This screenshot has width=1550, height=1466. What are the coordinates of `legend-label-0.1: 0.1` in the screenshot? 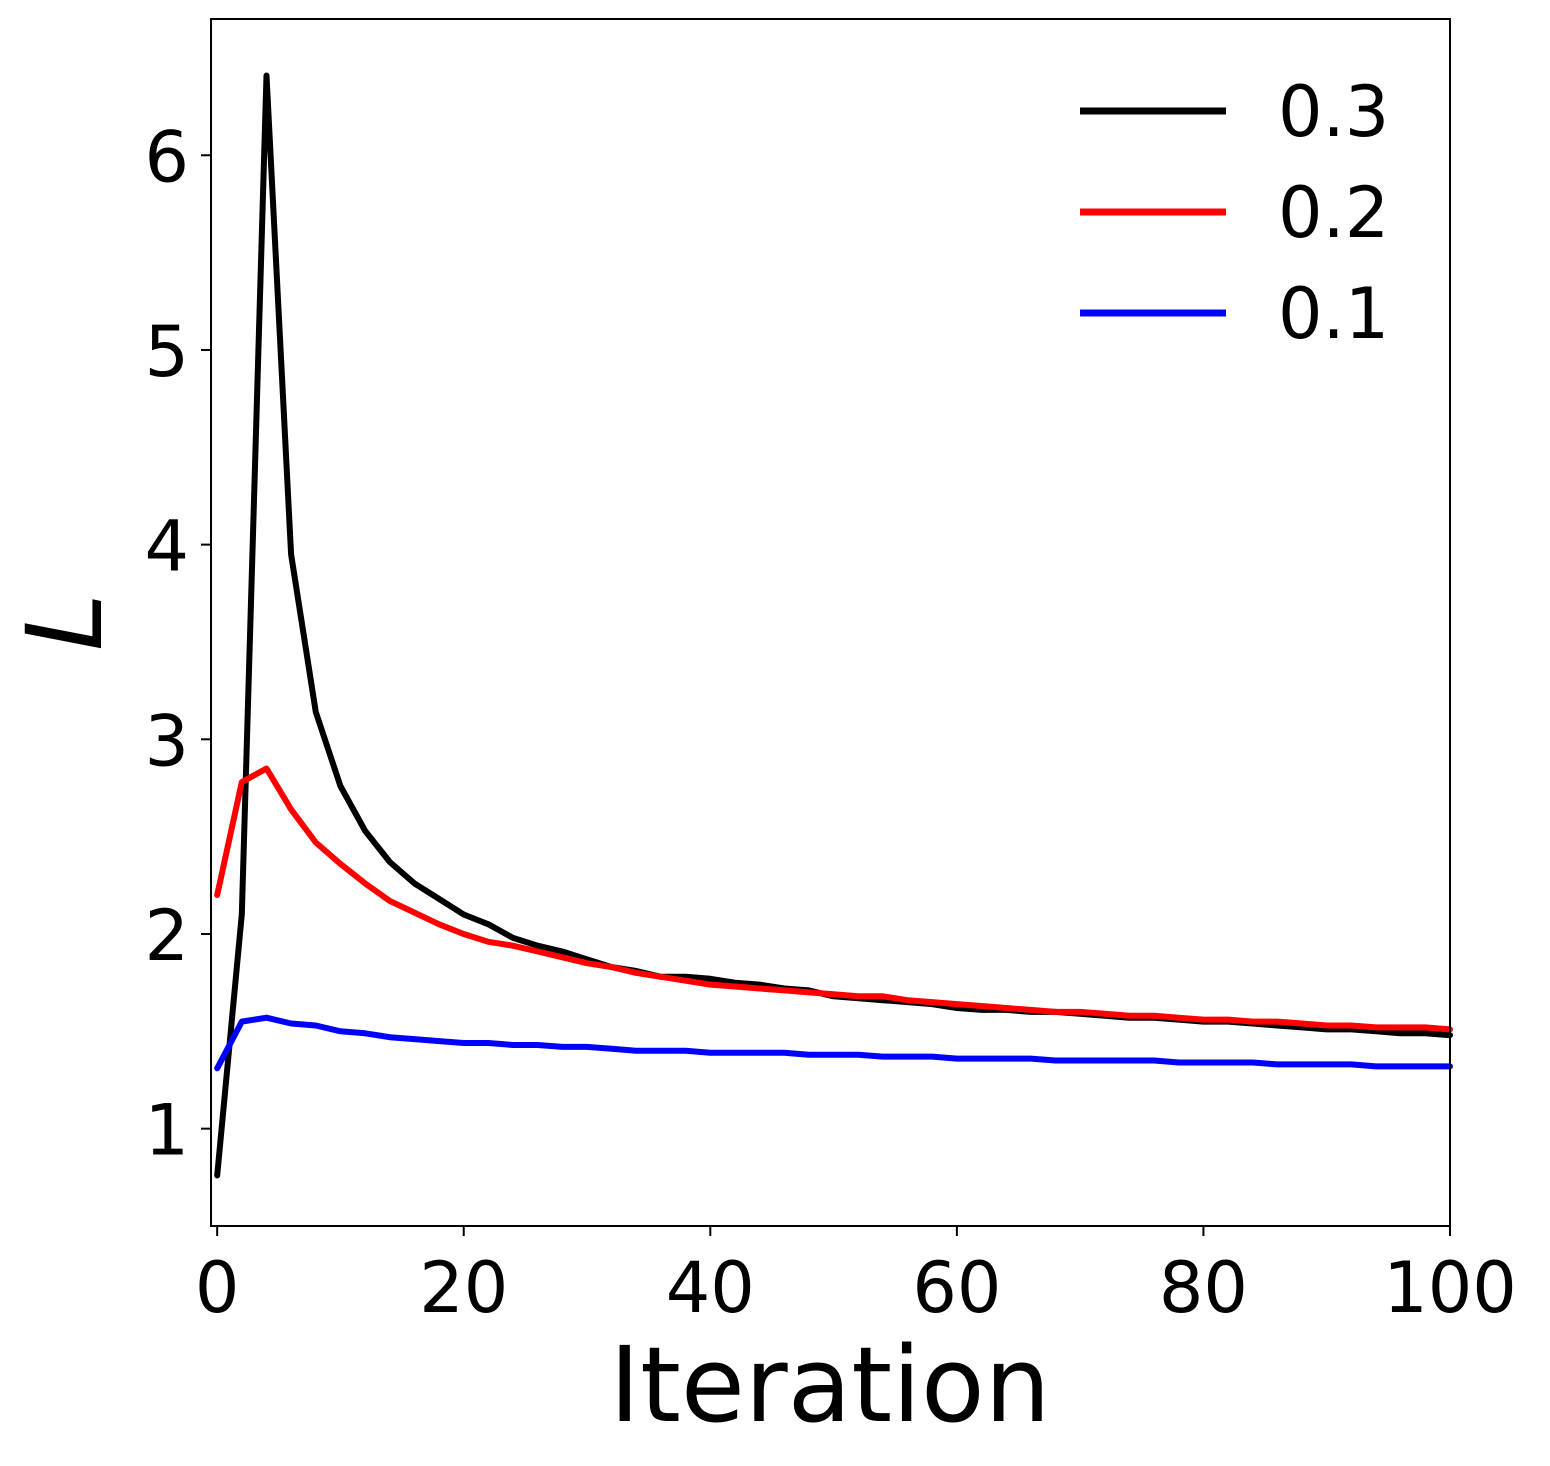 It's located at (1333, 314).